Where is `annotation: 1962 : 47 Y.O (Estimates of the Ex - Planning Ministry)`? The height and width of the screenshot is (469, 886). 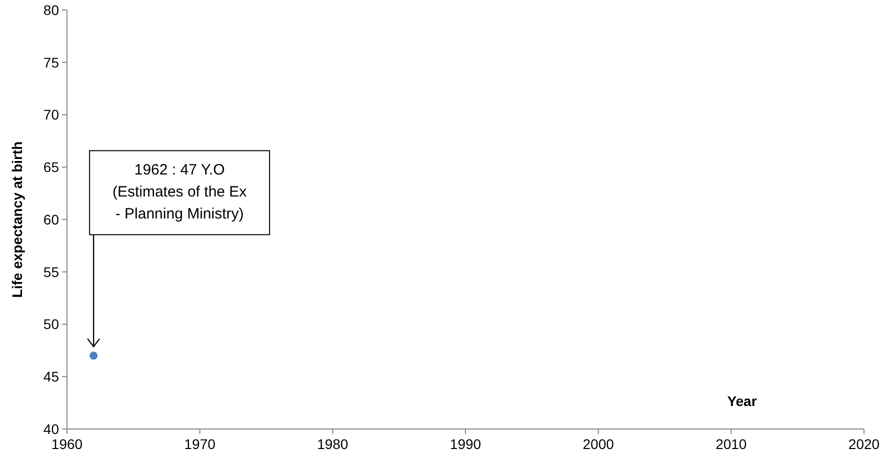 annotation: 1962 : 47 Y.O (Estimates of the Ex - Planning Ministry) is located at coordinates (180, 192).